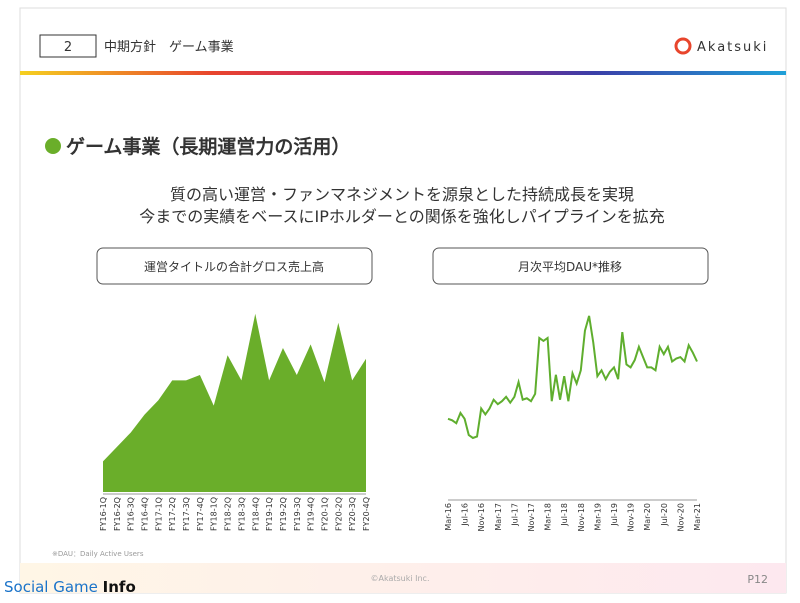 The height and width of the screenshot is (603, 800). I want to click on x-tick-label: Mar-17, so click(498, 517).